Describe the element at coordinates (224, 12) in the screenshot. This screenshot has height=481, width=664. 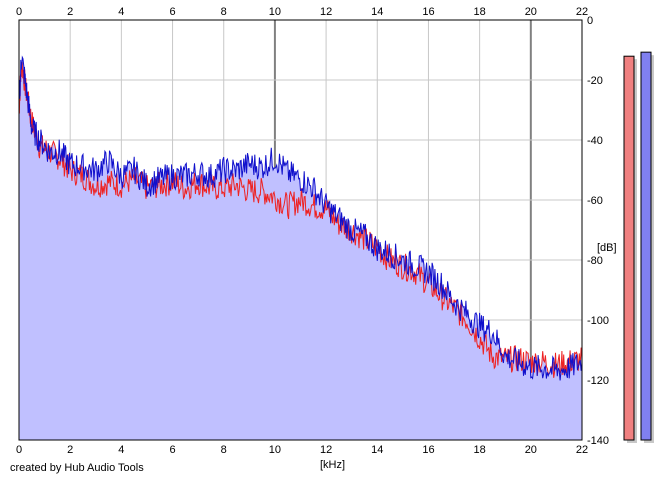
I see `x-tick-label-top: 8` at that location.